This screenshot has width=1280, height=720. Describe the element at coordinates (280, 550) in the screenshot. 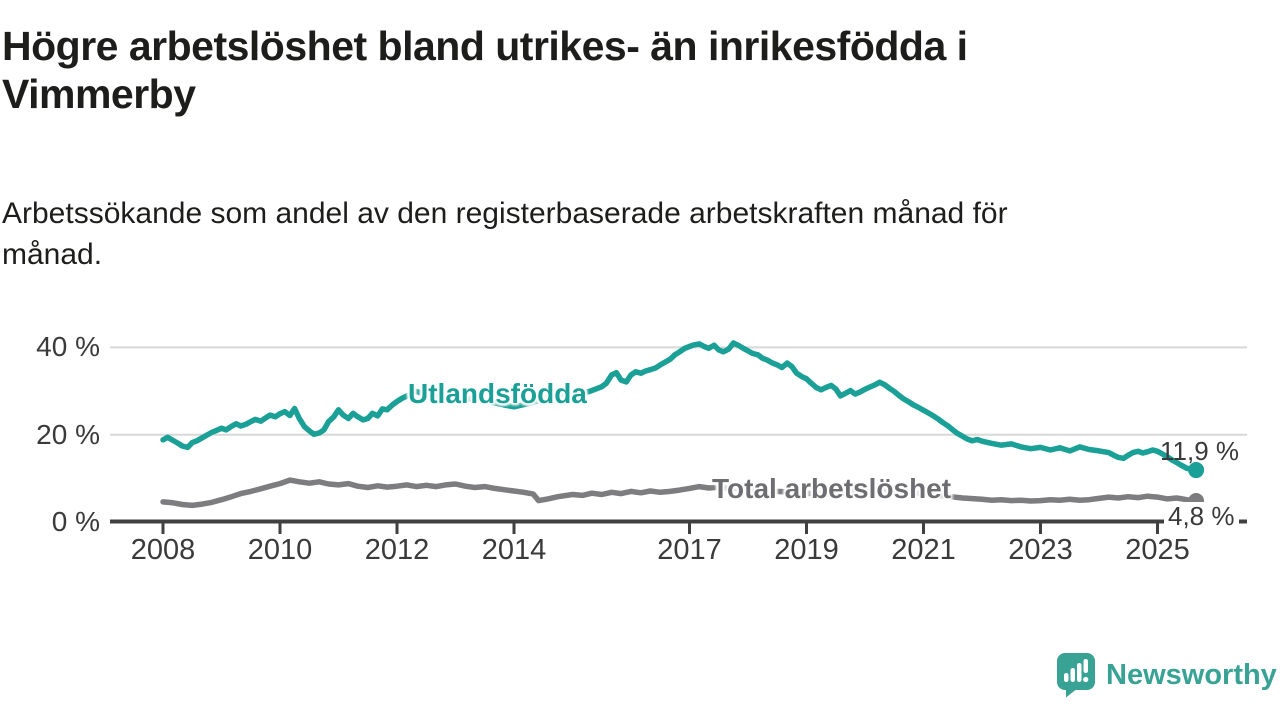

I see `x-axis-label-2010: 2010` at that location.